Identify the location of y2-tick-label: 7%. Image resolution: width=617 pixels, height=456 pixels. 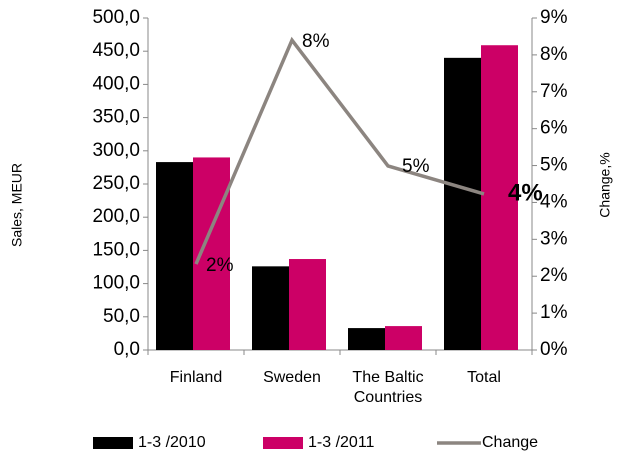
(554, 91).